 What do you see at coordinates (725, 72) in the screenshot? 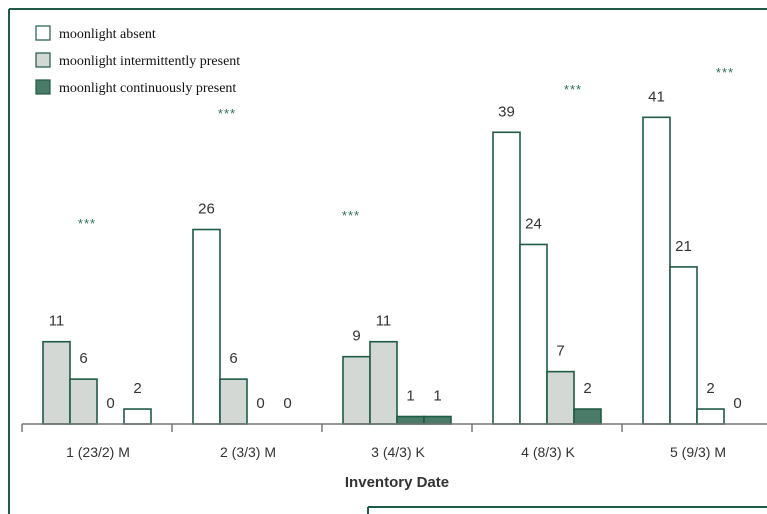
I see `significance-label-group5: ***` at bounding box center [725, 72].